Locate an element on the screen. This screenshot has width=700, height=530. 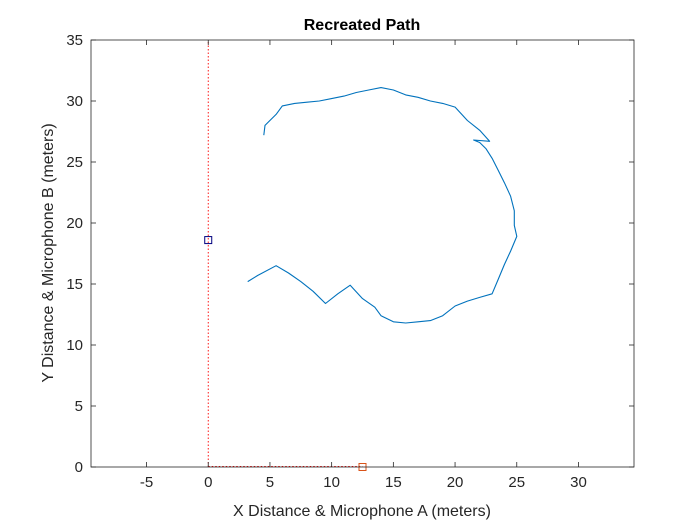
y-tick-label: 0 is located at coordinates (79, 467).